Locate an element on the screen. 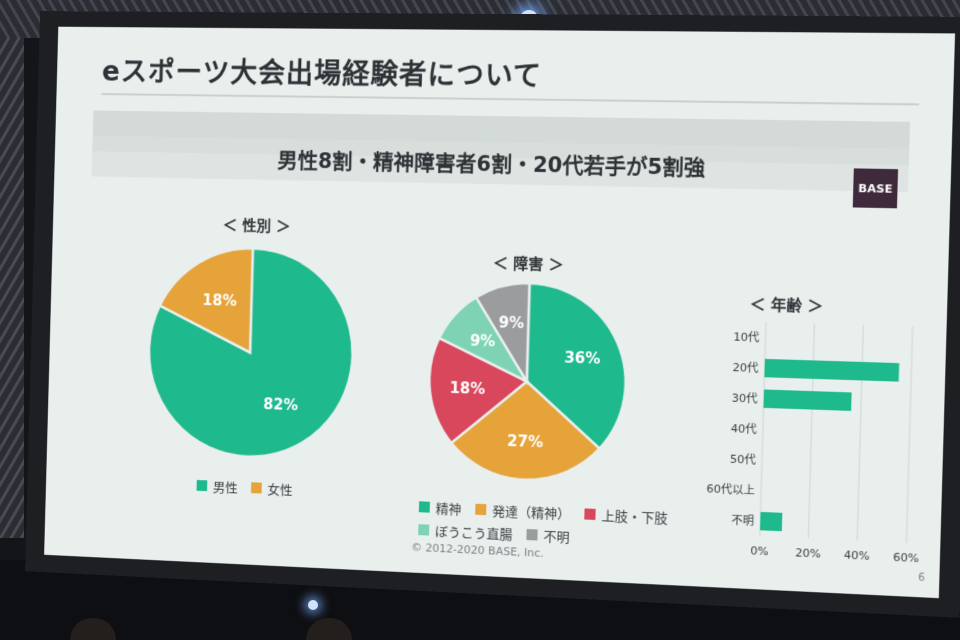 Image resolution: width=960 pixels, height=640 pixels. legend-label: 発達（精神） is located at coordinates (531, 511).